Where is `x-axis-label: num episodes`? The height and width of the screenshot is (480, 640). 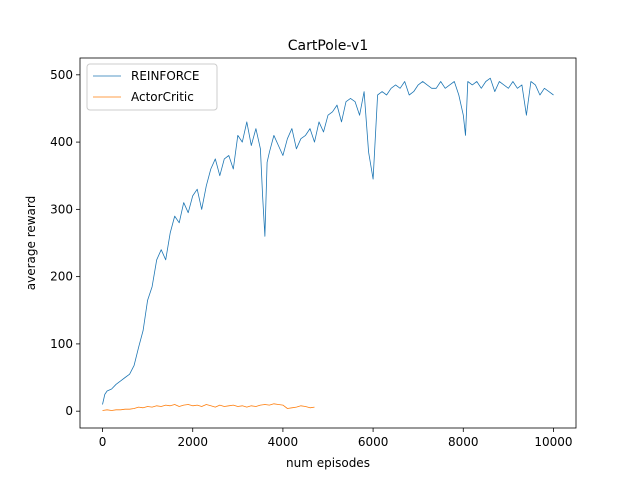
x-axis-label: num episodes is located at coordinates (328, 463).